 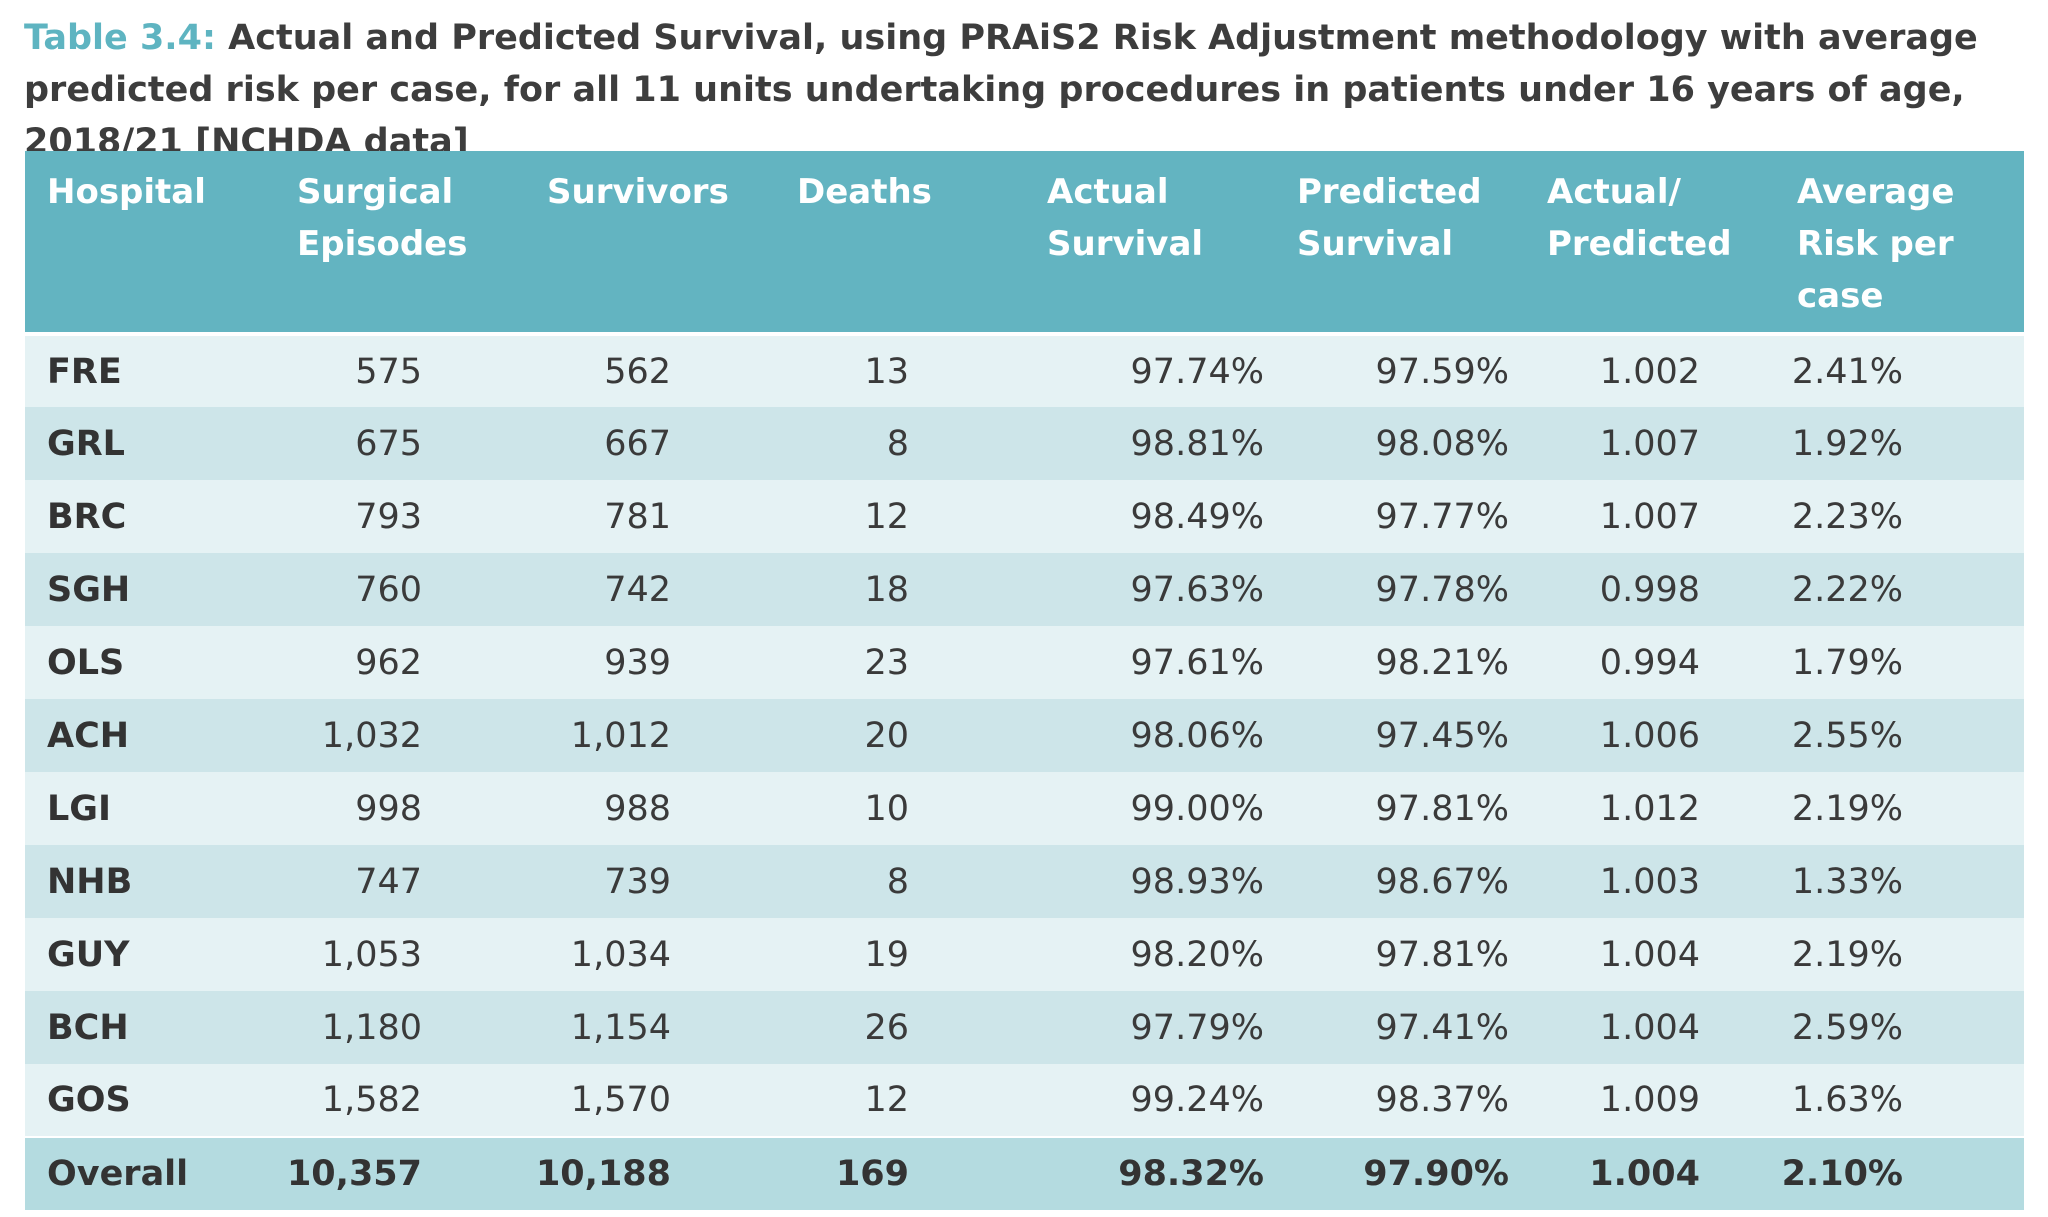 I want to click on total-deaths: 169, so click(x=900, y=1173).